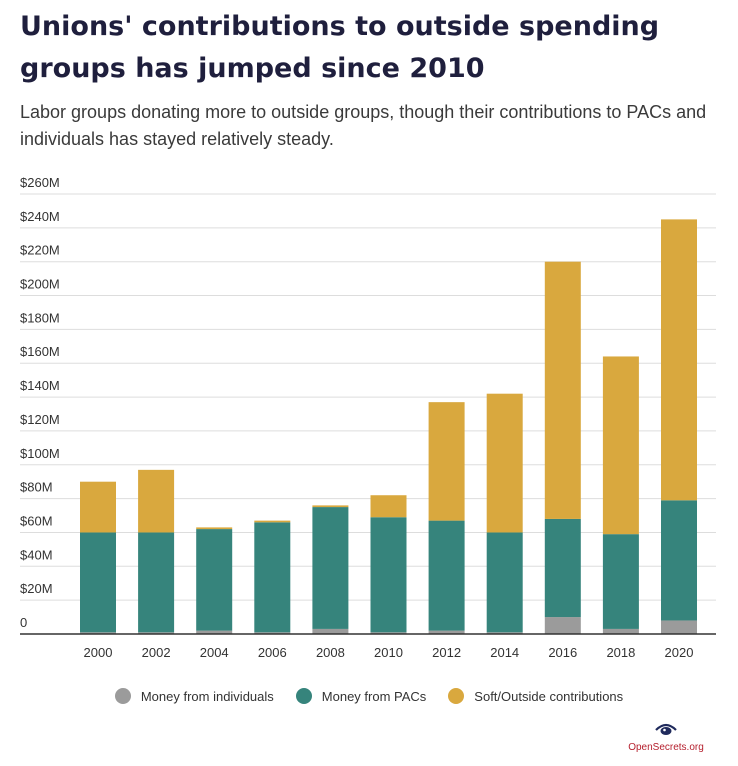 This screenshot has width=738, height=766. Describe the element at coordinates (40, 284) in the screenshot. I see `y-tick-label: $200M` at that location.